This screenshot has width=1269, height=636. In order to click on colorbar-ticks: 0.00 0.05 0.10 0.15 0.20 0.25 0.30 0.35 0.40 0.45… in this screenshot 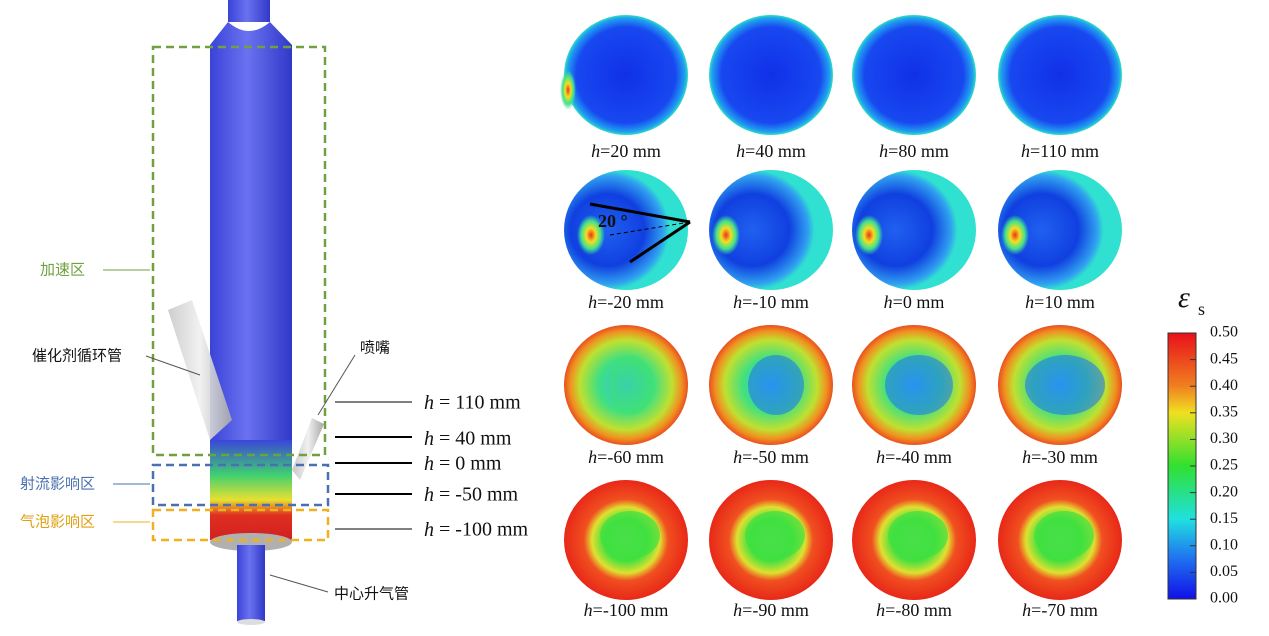, I will do `click(1214, 465)`.